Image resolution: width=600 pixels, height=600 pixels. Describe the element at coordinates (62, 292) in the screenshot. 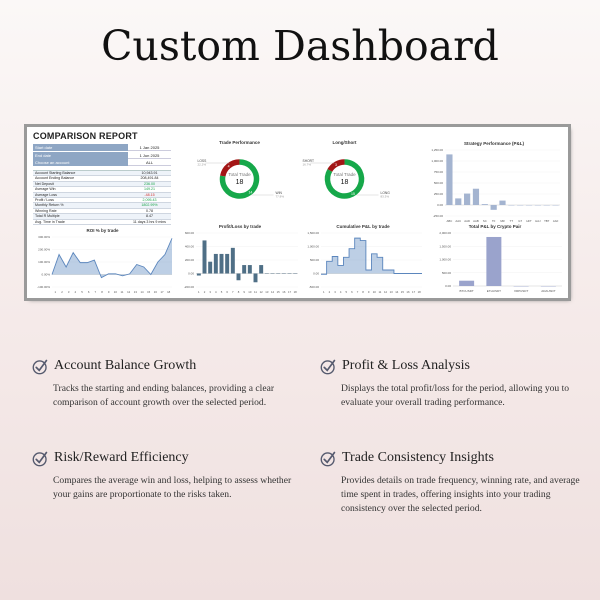

I see `x-tick-label: 2` at that location.